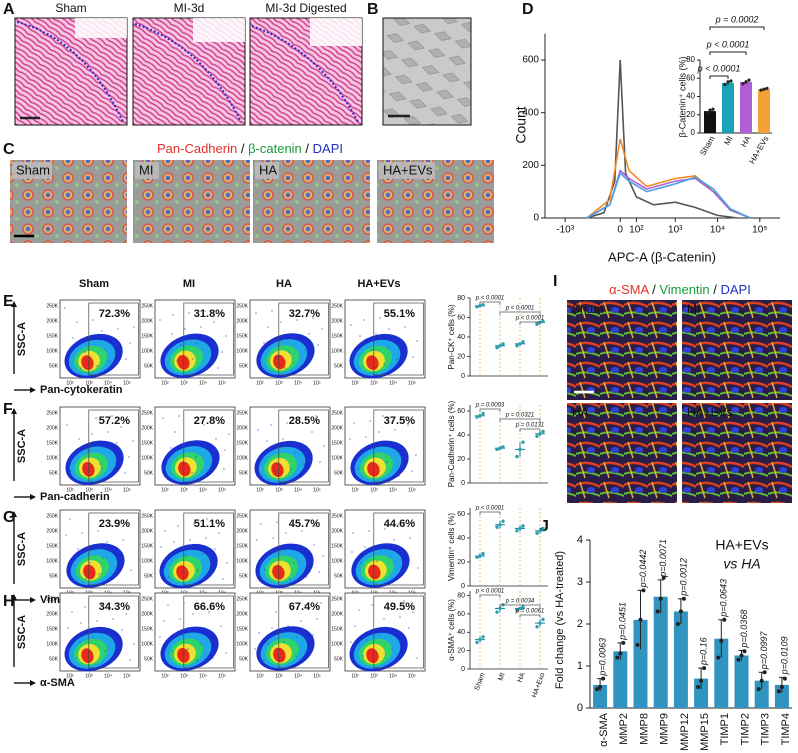  What do you see at coordinates (520, 602) in the screenshot?
I see `p-value: p = 0.0034` at bounding box center [520, 602].